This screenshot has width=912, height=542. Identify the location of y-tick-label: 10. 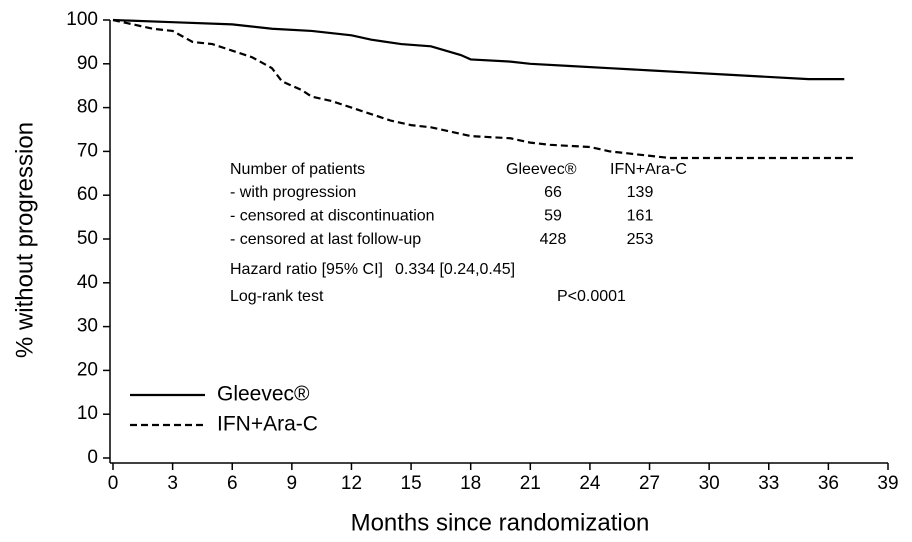
(87, 413).